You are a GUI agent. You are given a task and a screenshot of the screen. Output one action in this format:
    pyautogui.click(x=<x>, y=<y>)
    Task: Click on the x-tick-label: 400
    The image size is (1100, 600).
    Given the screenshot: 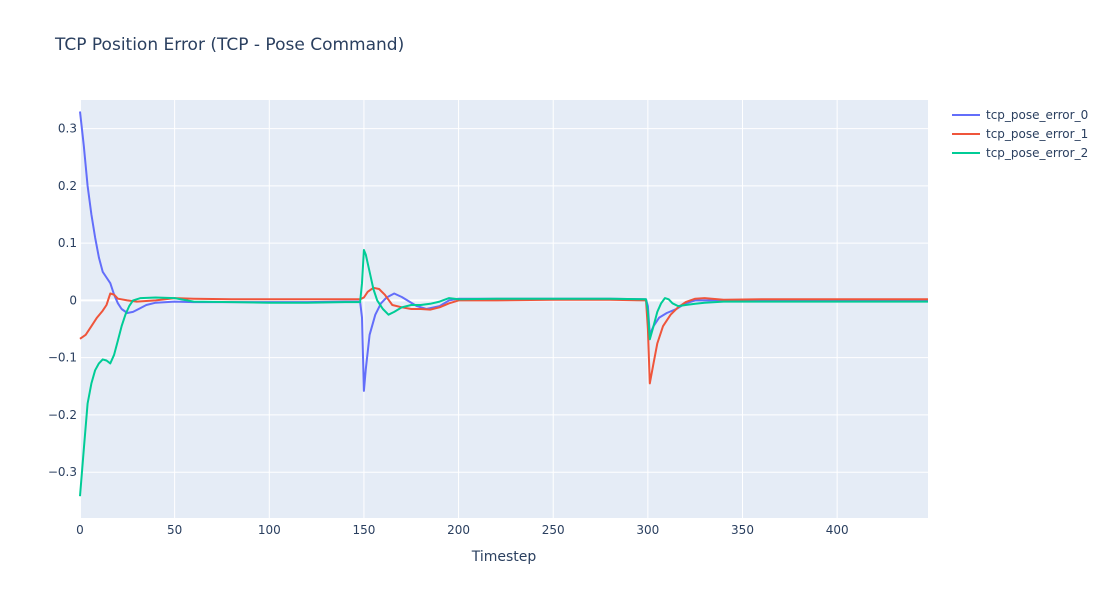 What is the action you would take?
    pyautogui.click(x=837, y=530)
    